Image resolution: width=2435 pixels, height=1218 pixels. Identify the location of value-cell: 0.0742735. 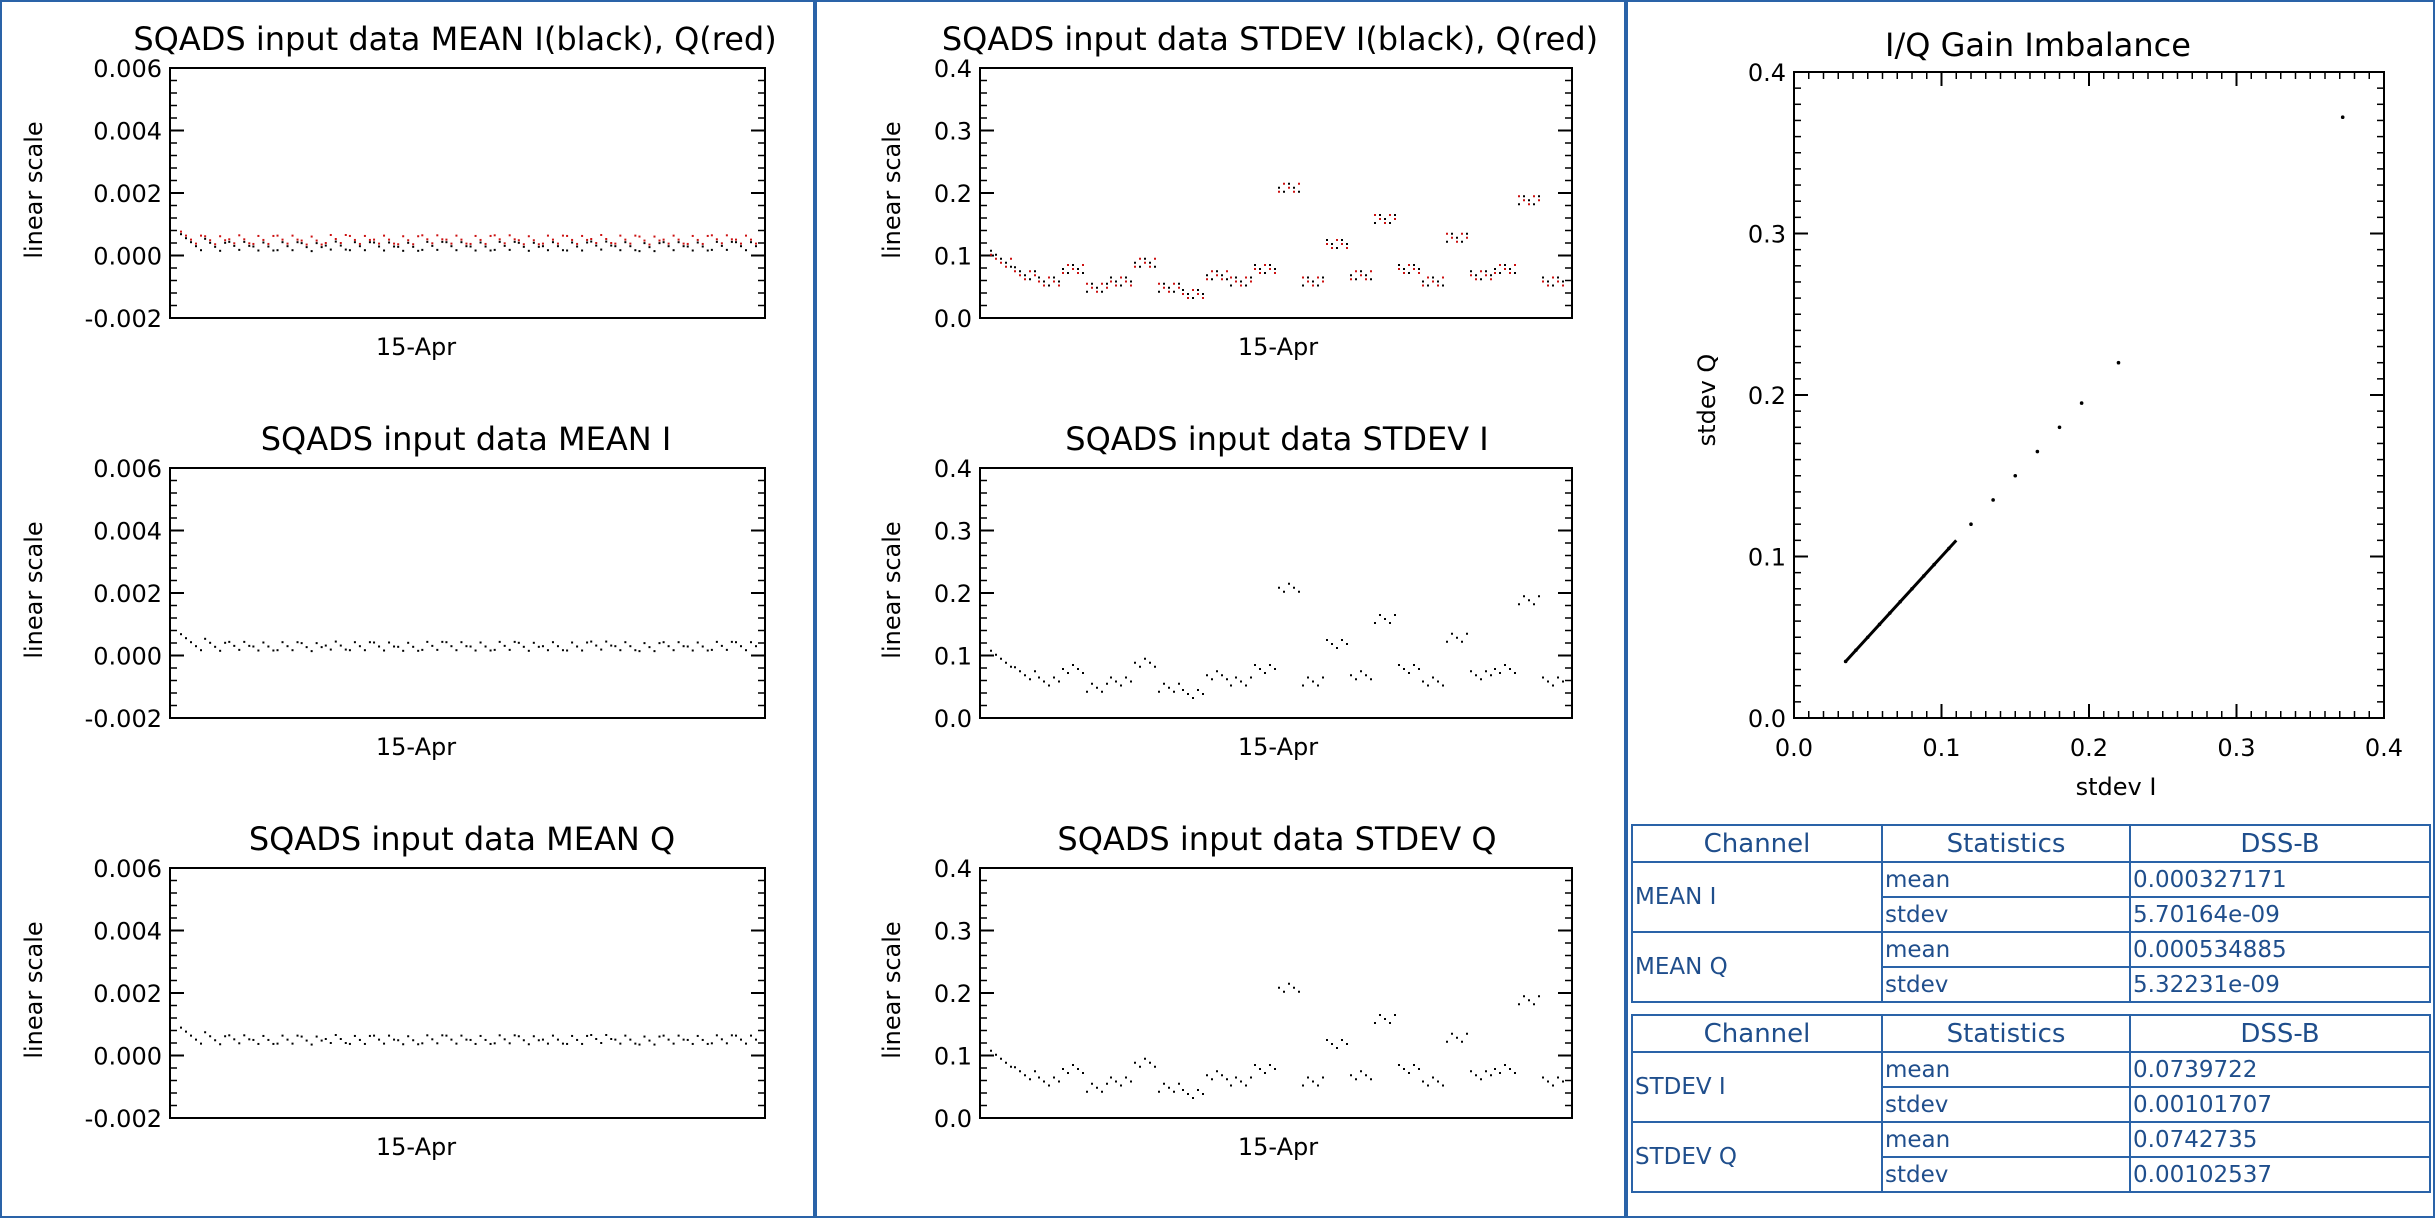
(2280, 1139).